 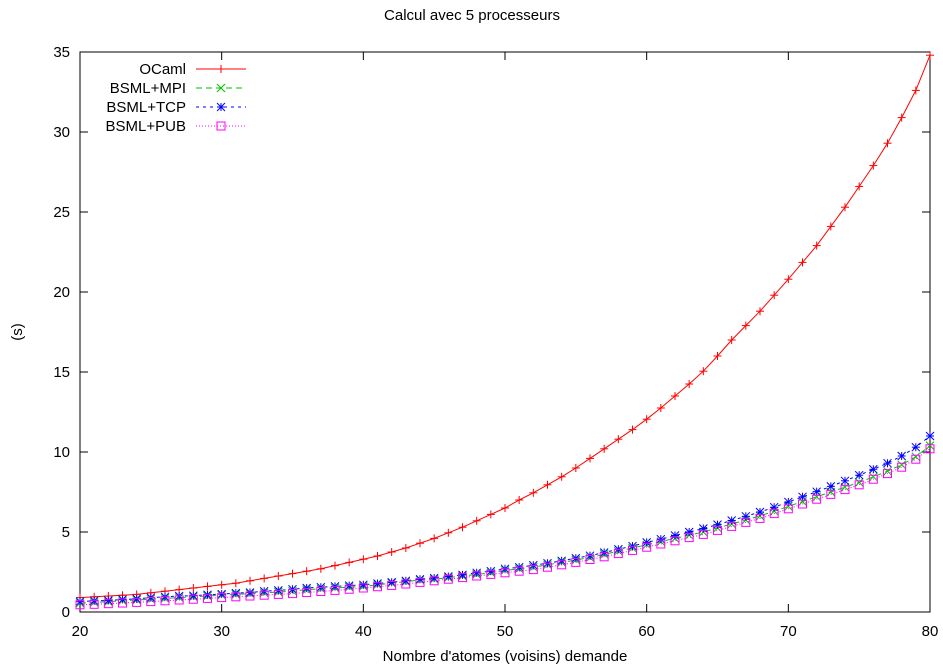 What do you see at coordinates (148, 88) in the screenshot?
I see `legend-label: BSML+MPI` at bounding box center [148, 88].